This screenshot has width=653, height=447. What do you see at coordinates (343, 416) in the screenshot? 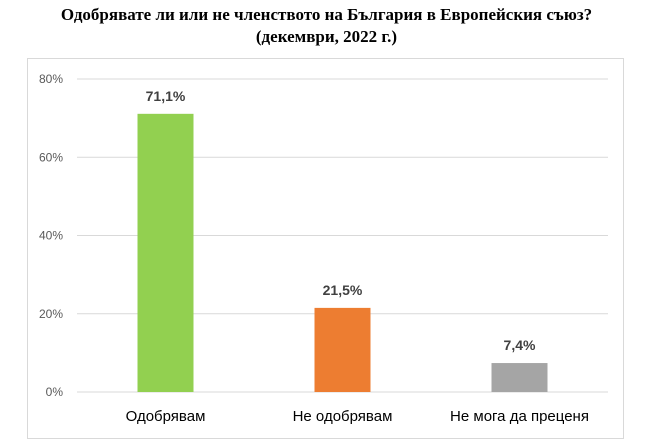
I see `x-tick-label: Не одобрявам` at bounding box center [343, 416].